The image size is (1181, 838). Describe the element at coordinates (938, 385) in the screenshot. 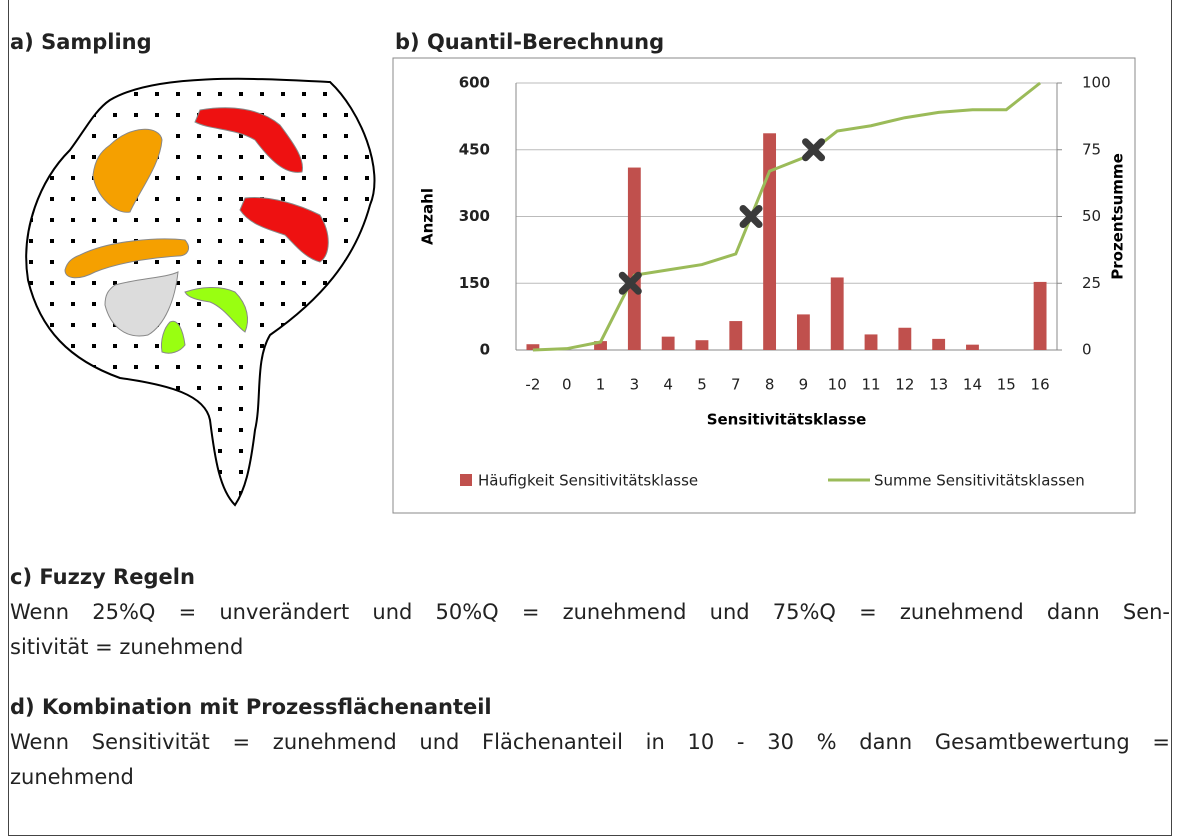

I see `x-tick-label: 13` at that location.